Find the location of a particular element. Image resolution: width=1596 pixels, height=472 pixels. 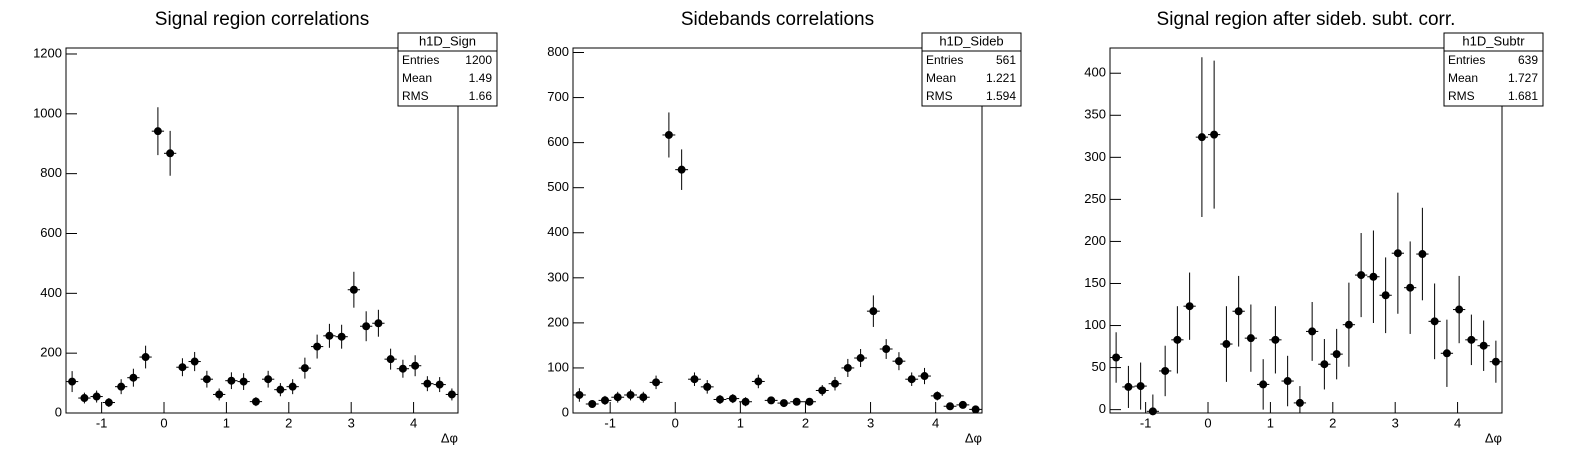

x-axis-label: Δφ is located at coordinates (1493, 437).